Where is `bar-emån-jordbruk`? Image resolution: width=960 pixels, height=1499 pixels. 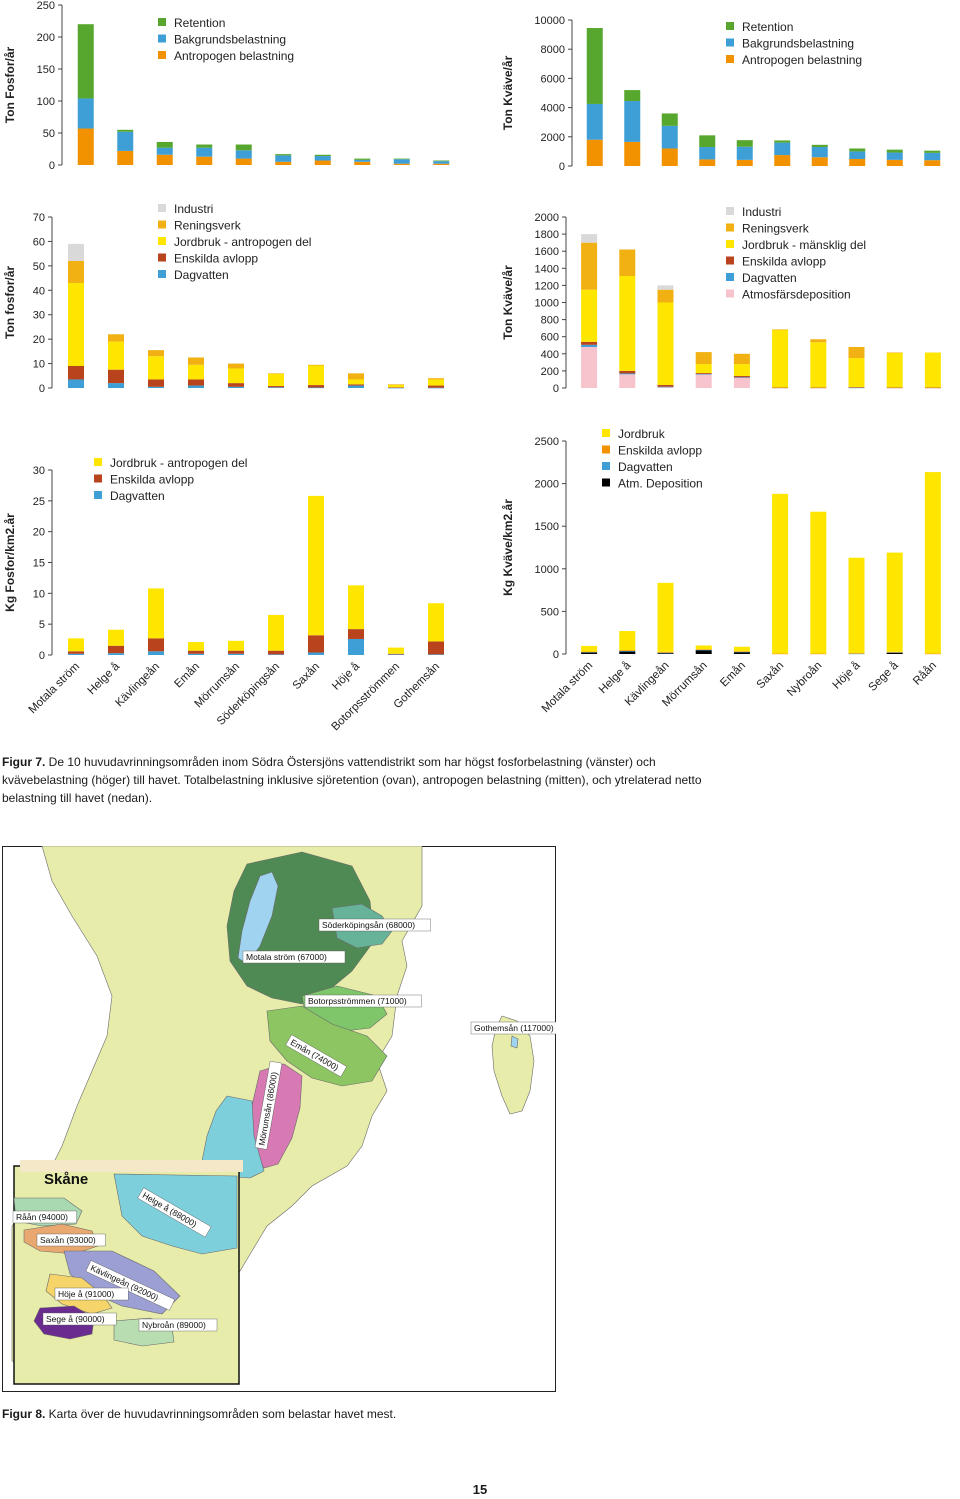 bar-emån-jordbruk is located at coordinates (741, 649).